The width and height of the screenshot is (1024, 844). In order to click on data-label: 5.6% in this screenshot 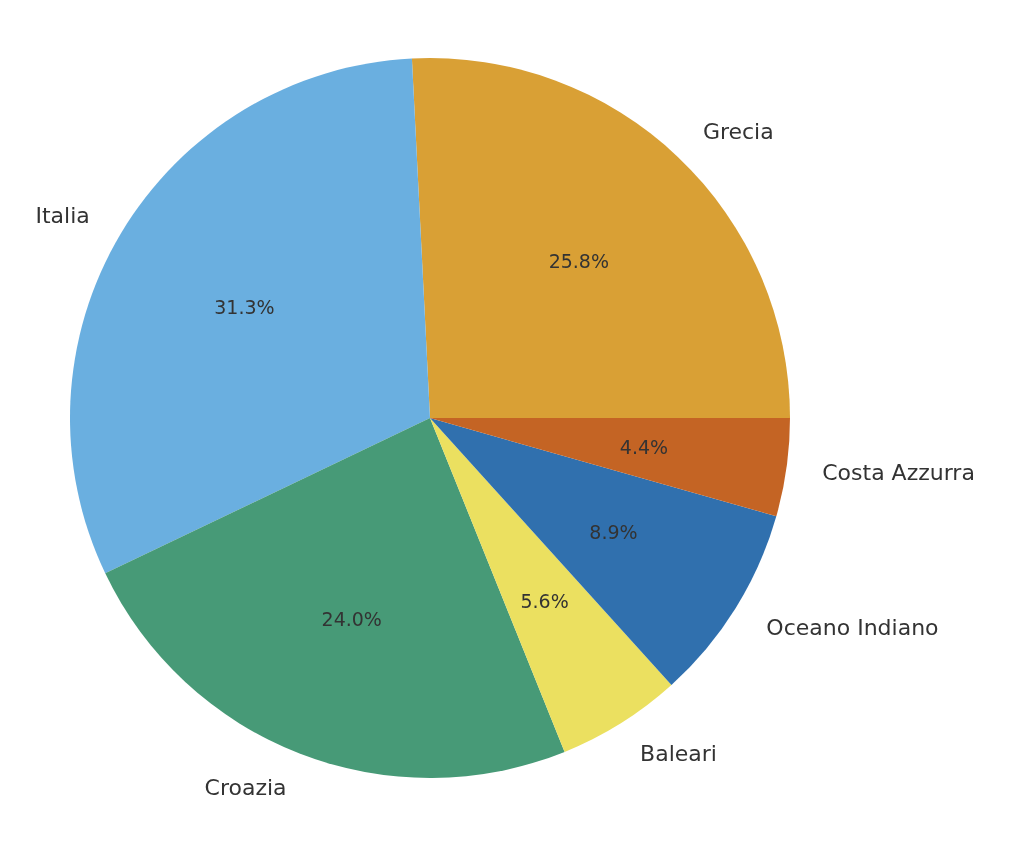, I will do `click(544, 600)`.